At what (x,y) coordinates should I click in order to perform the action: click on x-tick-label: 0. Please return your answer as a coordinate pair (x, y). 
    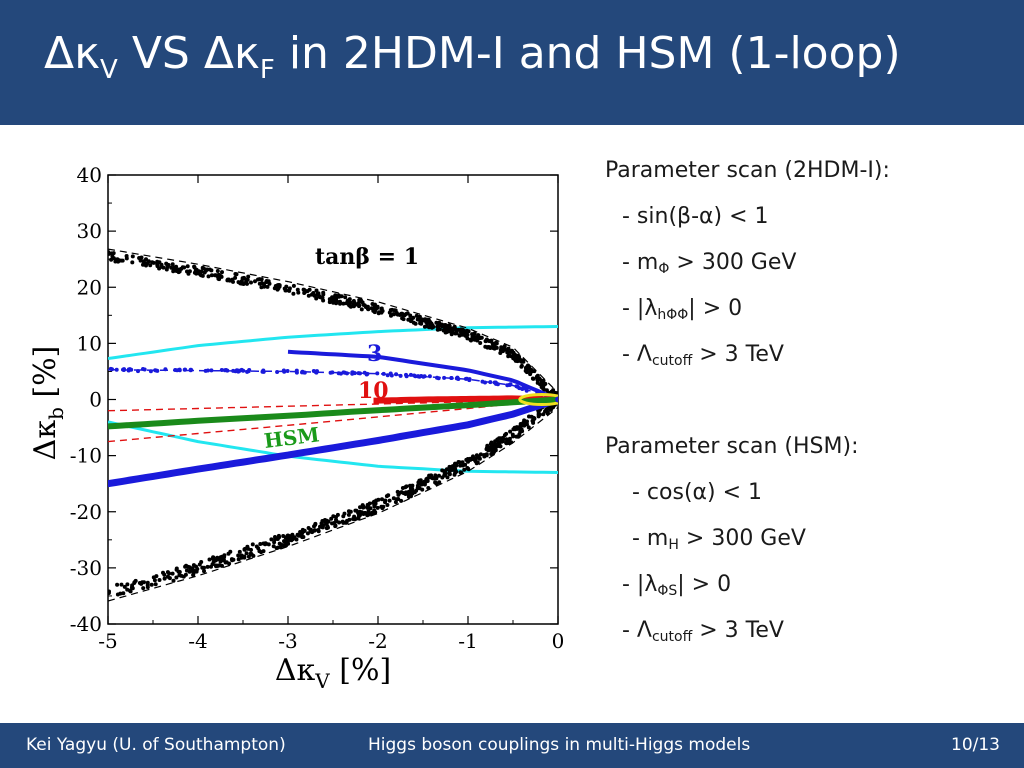
    Looking at the image, I should click on (558, 641).